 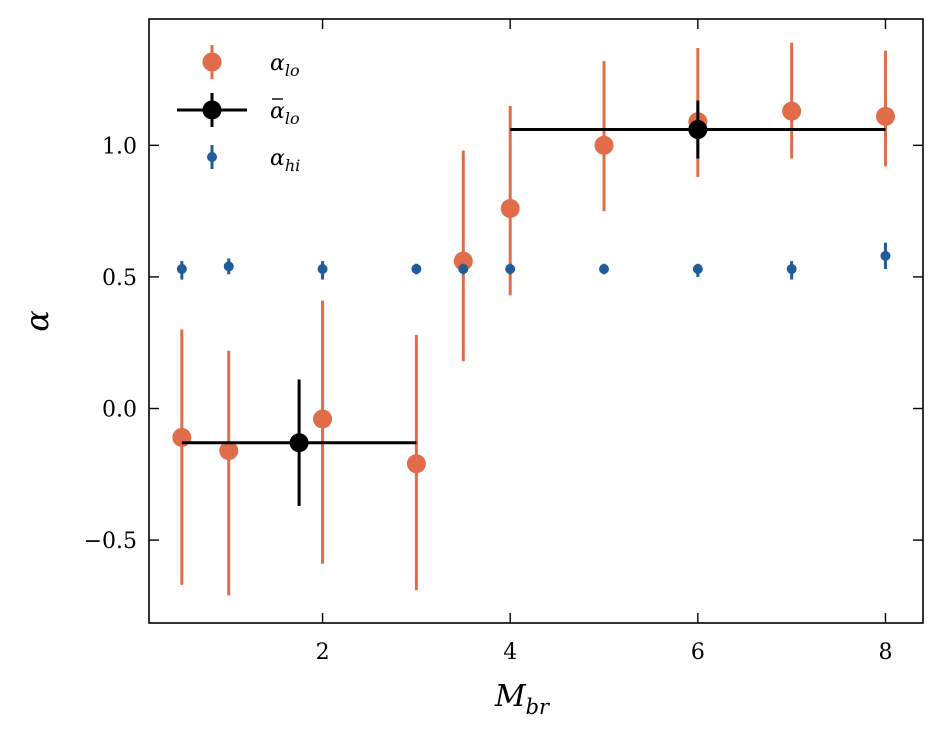 I want to click on legend-alpha-lo-marker, so click(x=212, y=62).